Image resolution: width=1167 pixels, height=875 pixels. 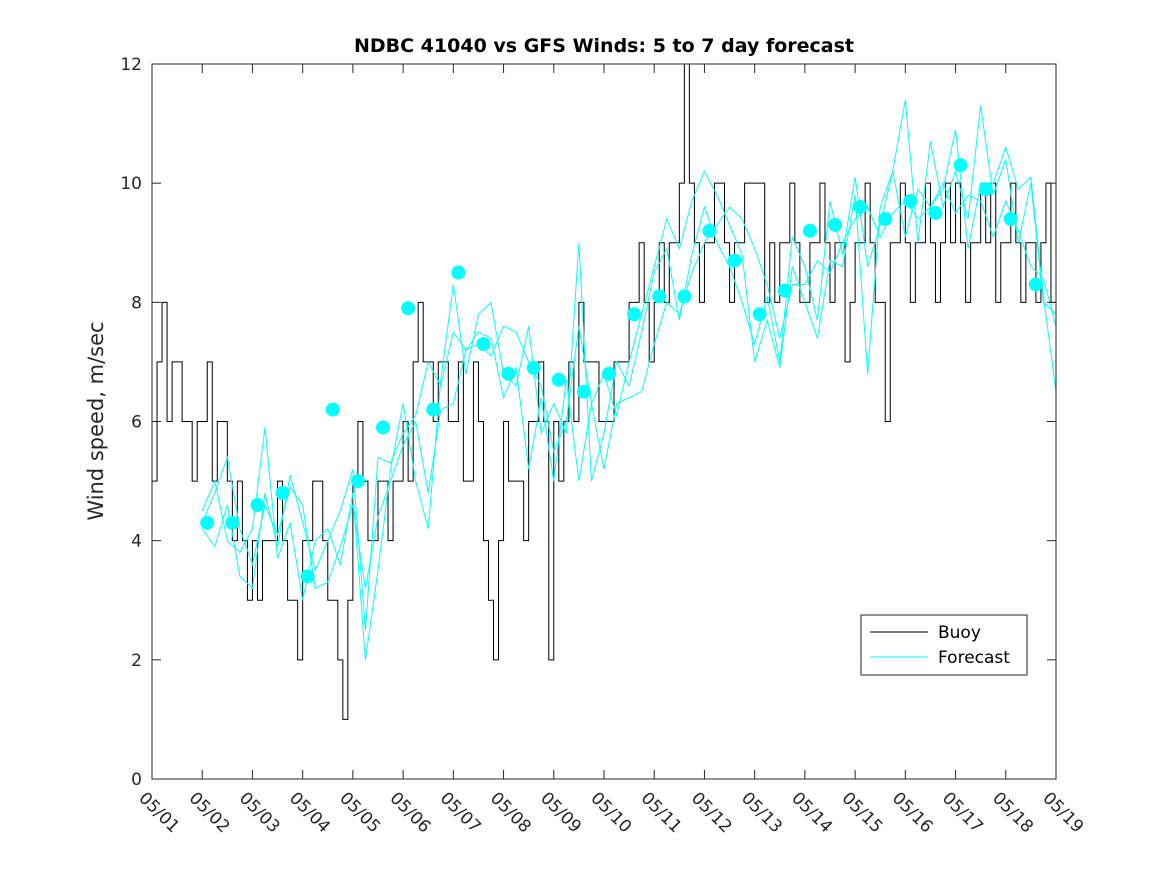 I want to click on y-tick-label: 10, so click(x=131, y=184).